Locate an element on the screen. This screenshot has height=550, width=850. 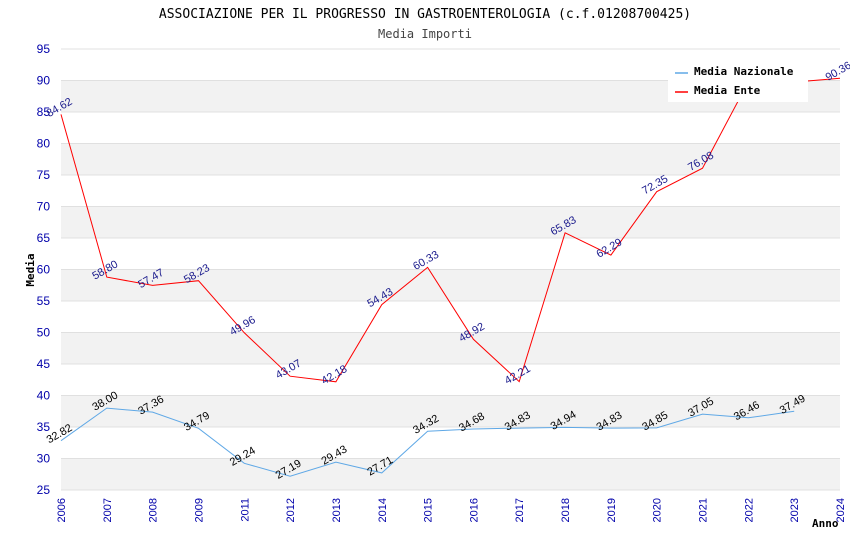
legend-box is located at coordinates (738, 81).